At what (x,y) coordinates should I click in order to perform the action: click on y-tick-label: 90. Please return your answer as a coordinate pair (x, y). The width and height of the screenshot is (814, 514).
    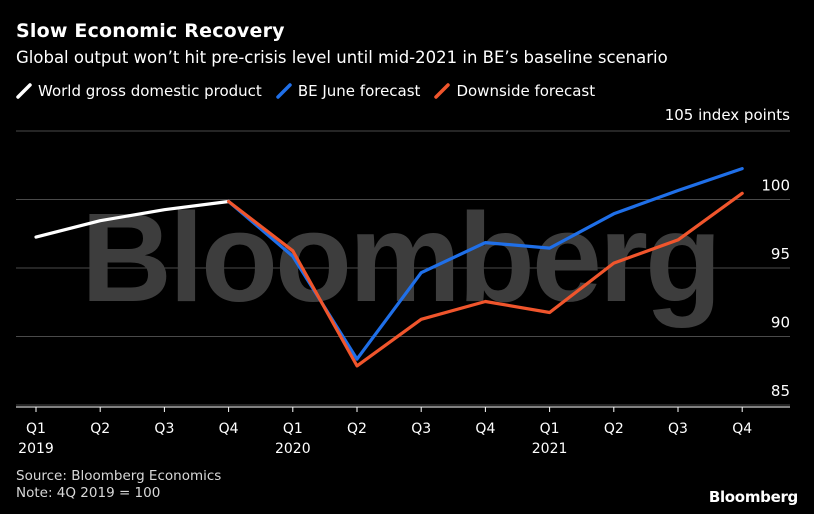
    Looking at the image, I should click on (780, 323).